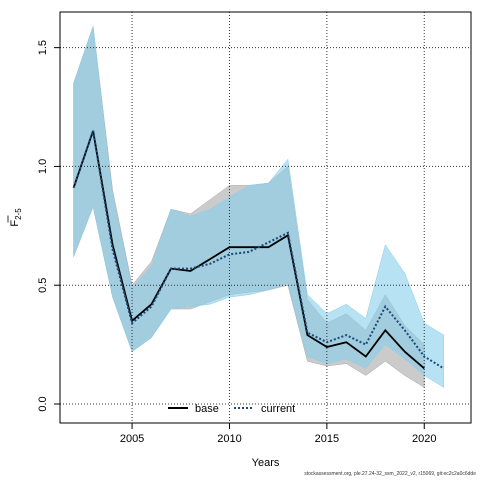  I want to click on y-tick-label-1: 1.0, so click(43, 166).